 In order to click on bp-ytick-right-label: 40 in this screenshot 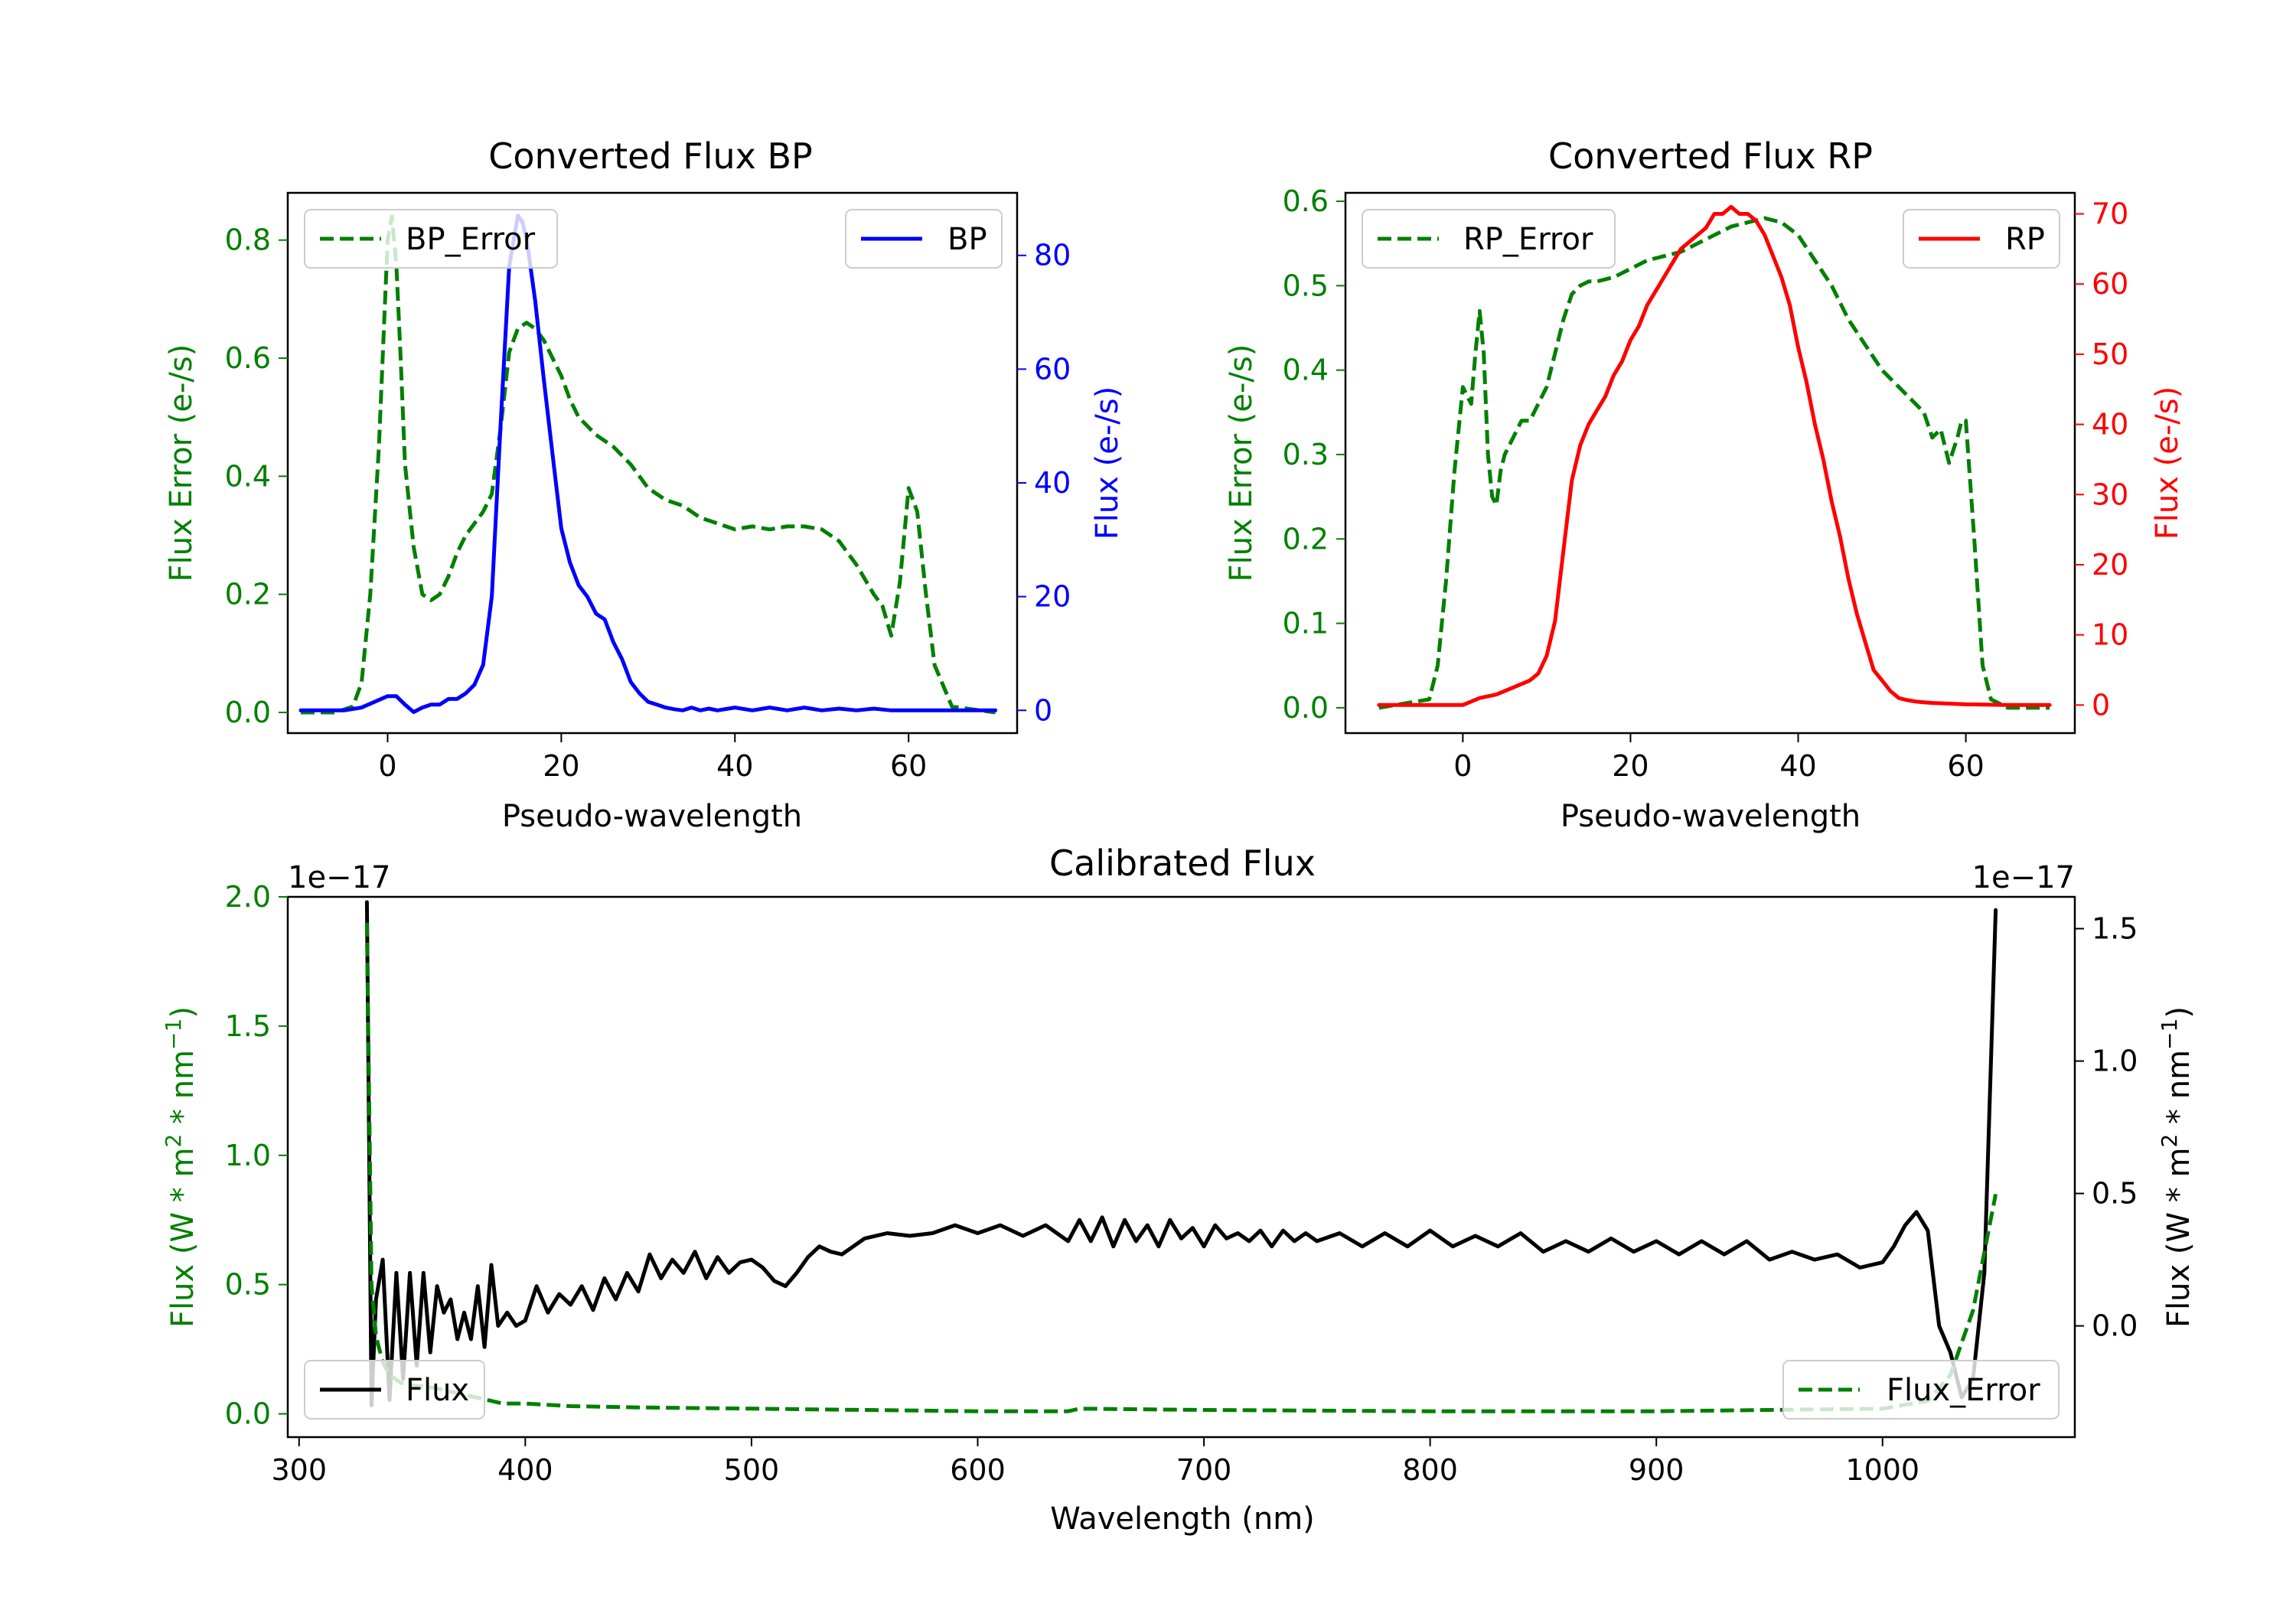, I will do `click(1052, 483)`.